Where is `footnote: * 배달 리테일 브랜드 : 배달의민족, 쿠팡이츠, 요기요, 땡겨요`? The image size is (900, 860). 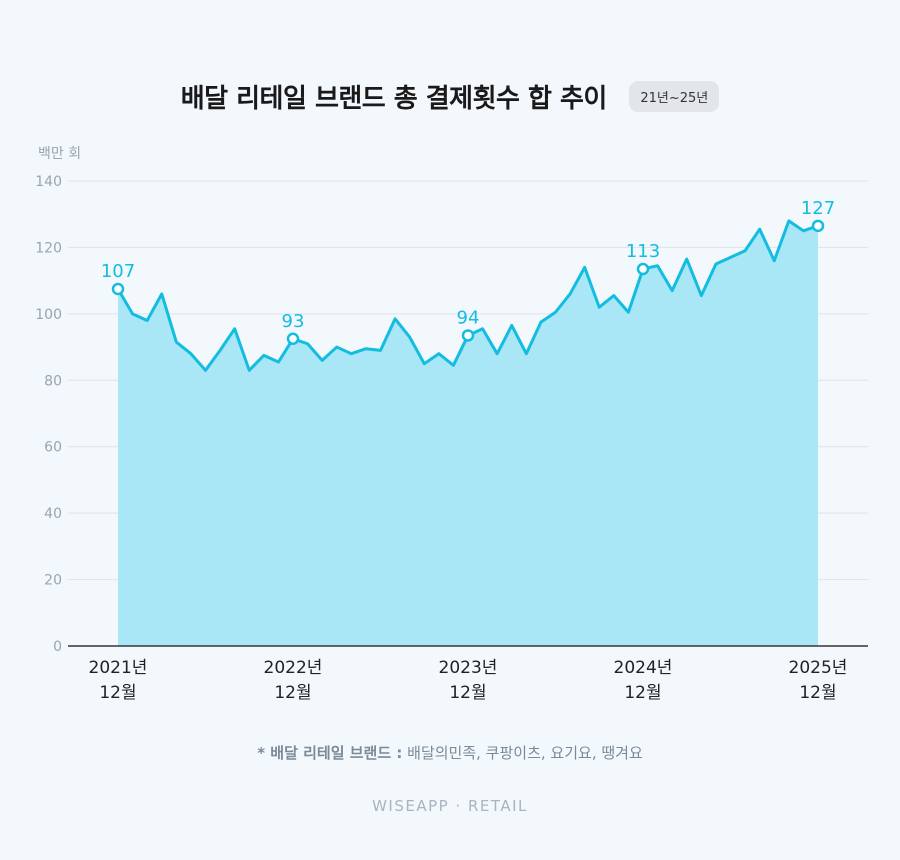 footnote: * 배달 리테일 브랜드 : 배달의민족, 쿠팡이츠, 요기요, 땡겨요 is located at coordinates (450, 752).